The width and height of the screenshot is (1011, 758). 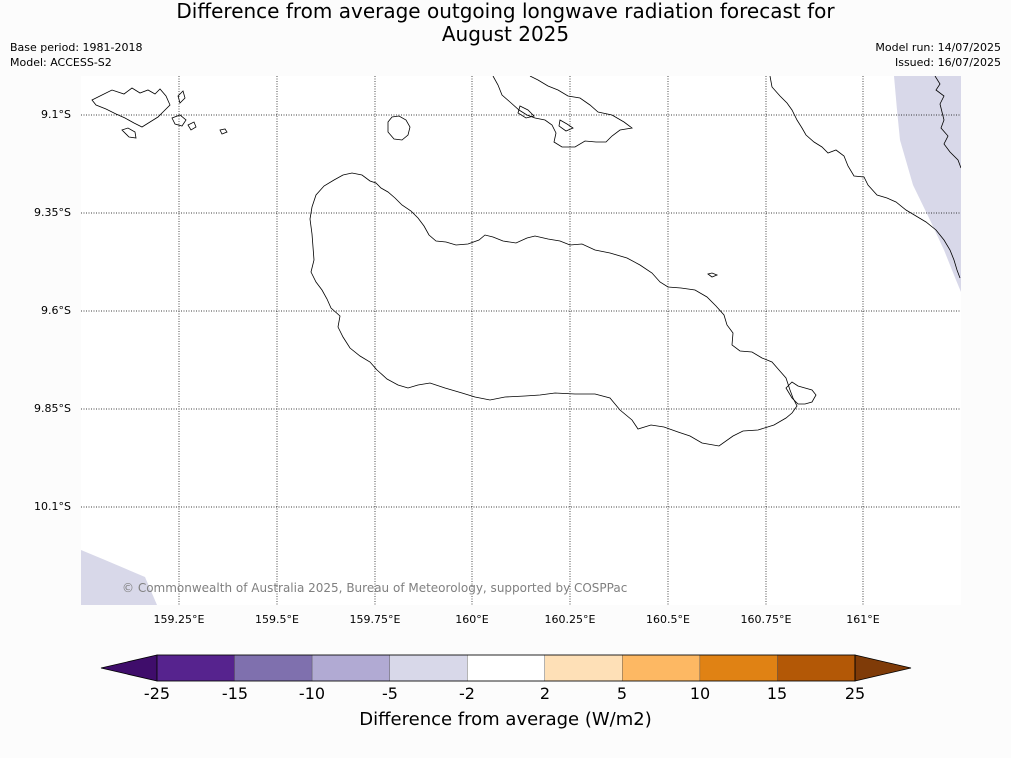 I want to click on coastline-savo-island, so click(x=399, y=128).